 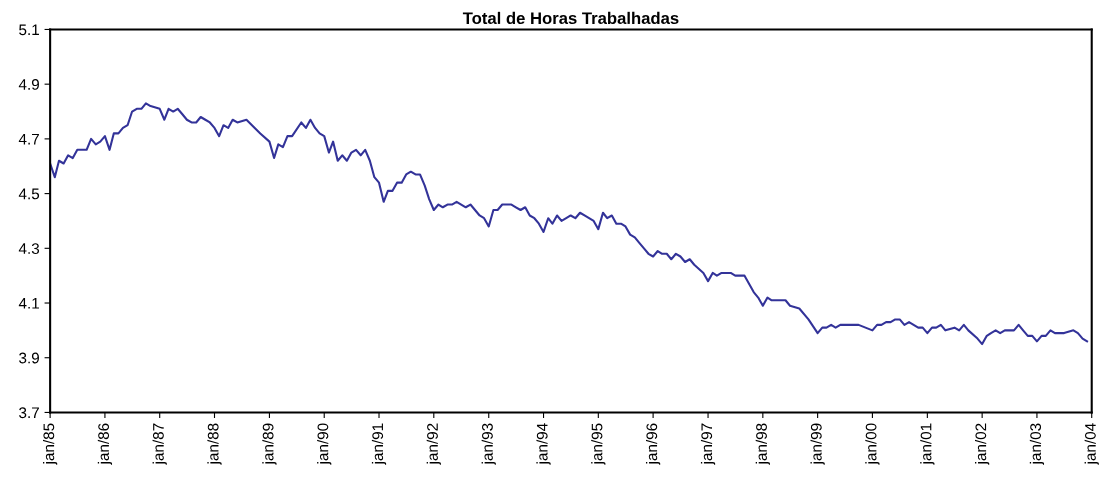 I want to click on x-tick-label: jan/91, so click(x=379, y=444).